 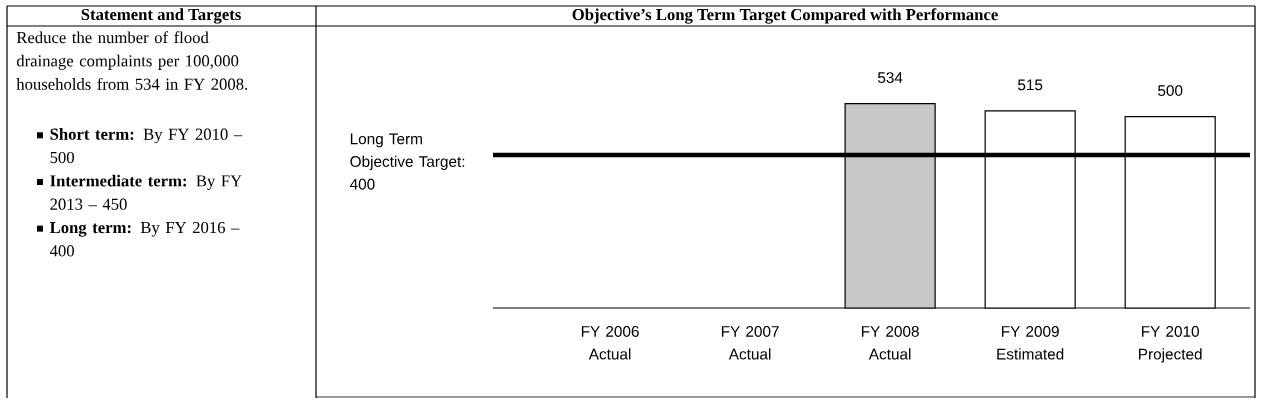 I want to click on text: Long term: By FY 2016 – 400, so click(x=144, y=239).